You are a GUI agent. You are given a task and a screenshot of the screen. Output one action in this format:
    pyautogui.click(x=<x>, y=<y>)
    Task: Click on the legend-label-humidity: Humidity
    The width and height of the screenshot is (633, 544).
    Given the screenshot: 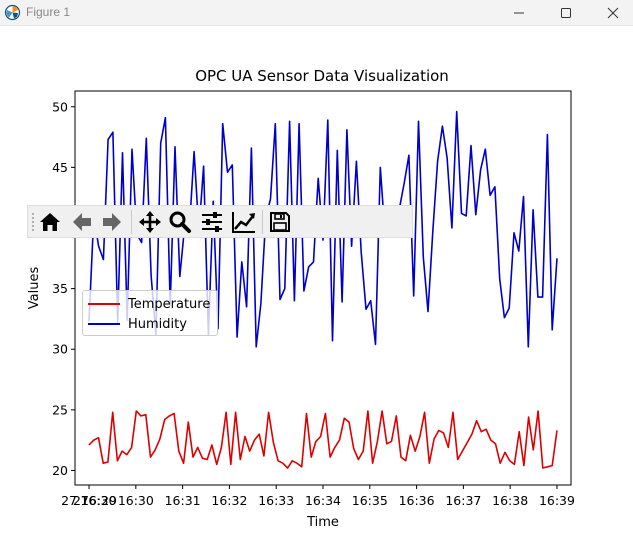 What is the action you would take?
    pyautogui.click(x=157, y=324)
    